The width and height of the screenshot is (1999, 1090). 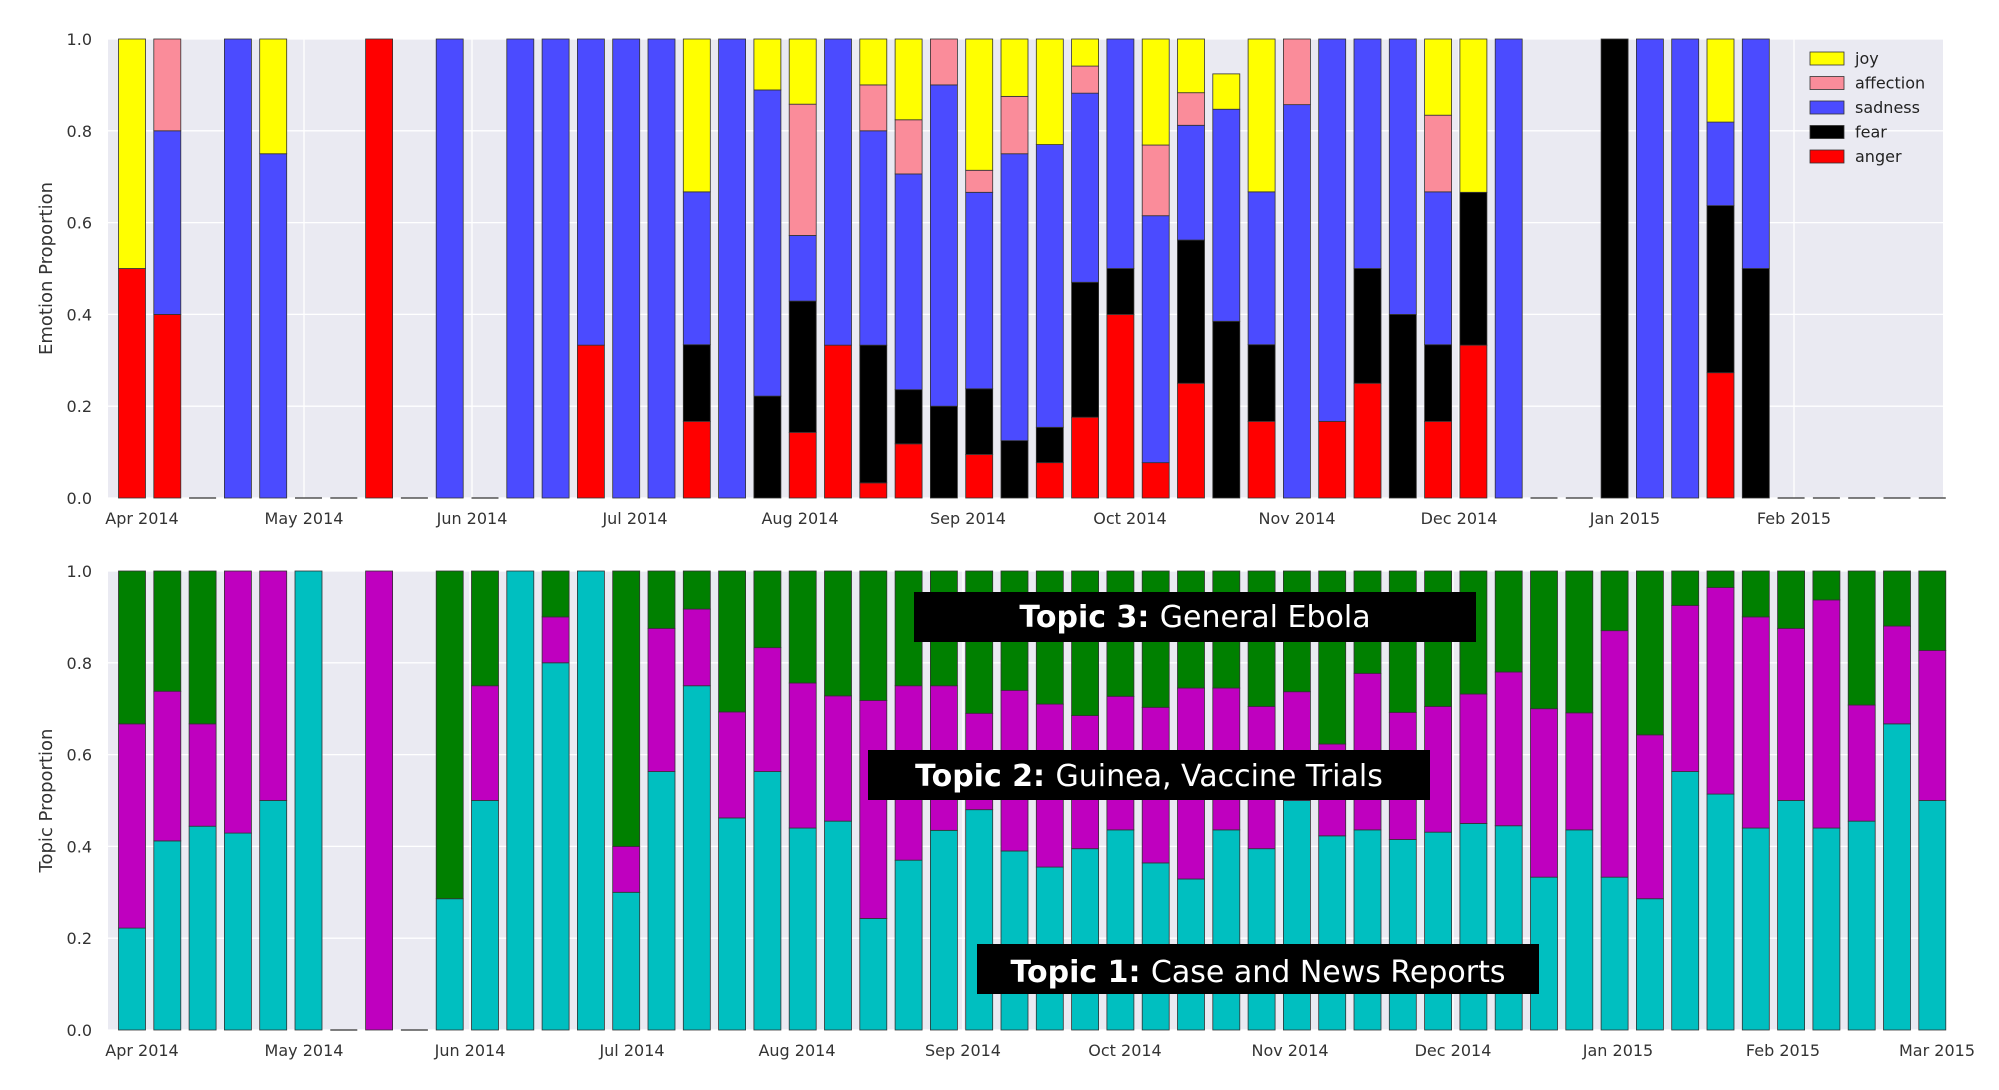 What do you see at coordinates (1827, 83) in the screenshot?
I see `legend-swatch-affection` at bounding box center [1827, 83].